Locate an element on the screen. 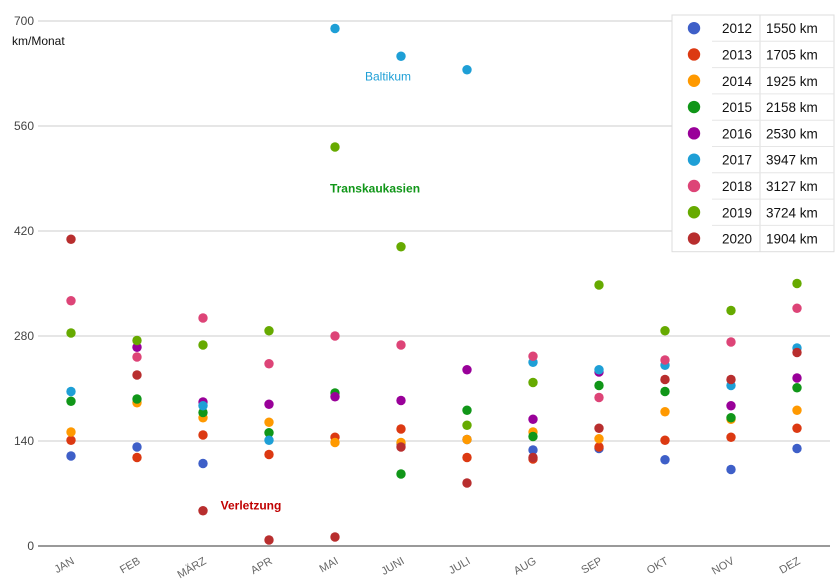 This screenshot has height=584, width=840. legend-year: 2015 is located at coordinates (737, 107).